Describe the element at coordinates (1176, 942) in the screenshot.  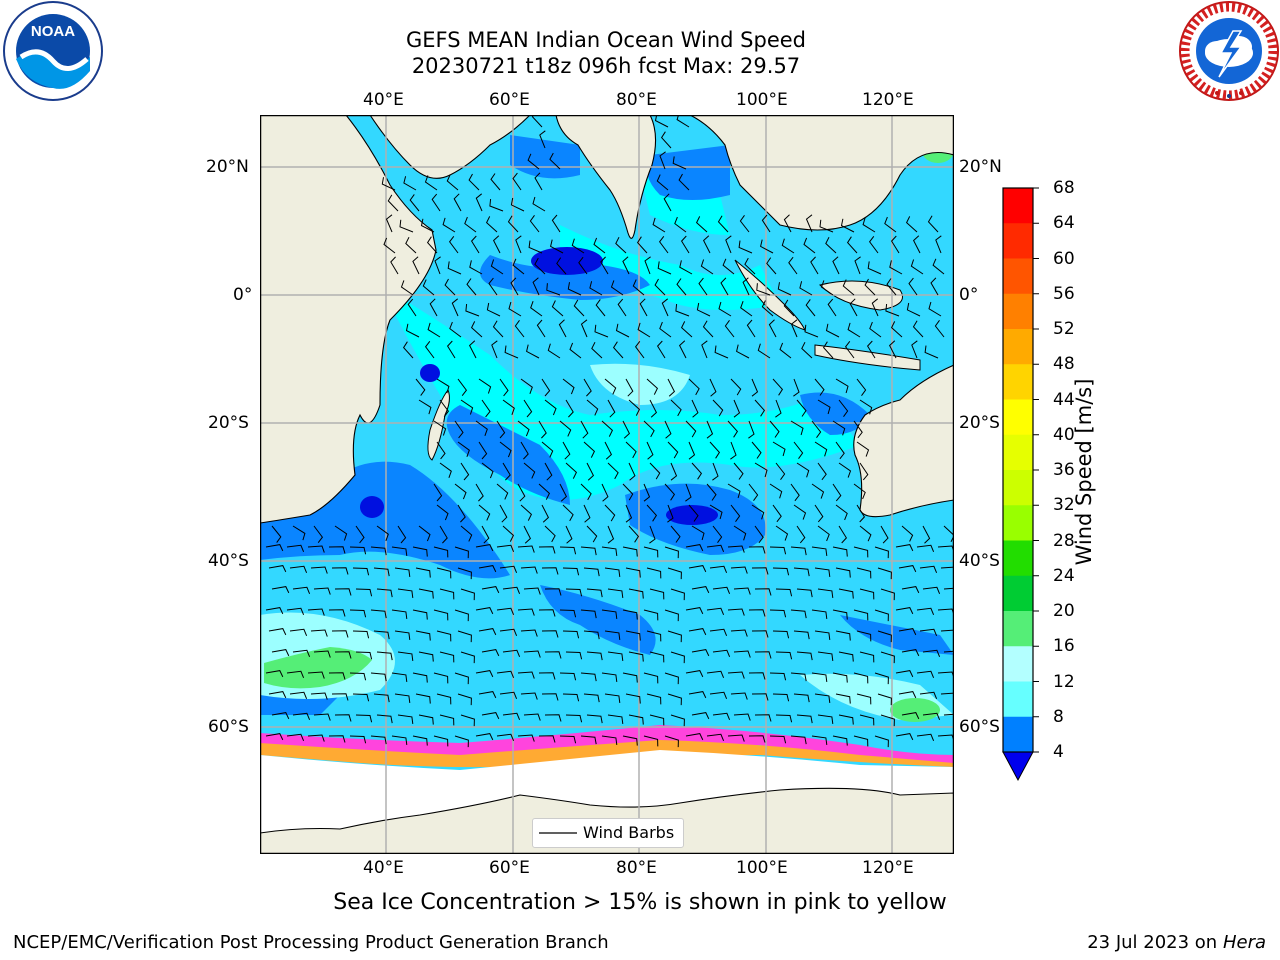
I see `footer-date: 23 Jul 2023 on Hera` at that location.